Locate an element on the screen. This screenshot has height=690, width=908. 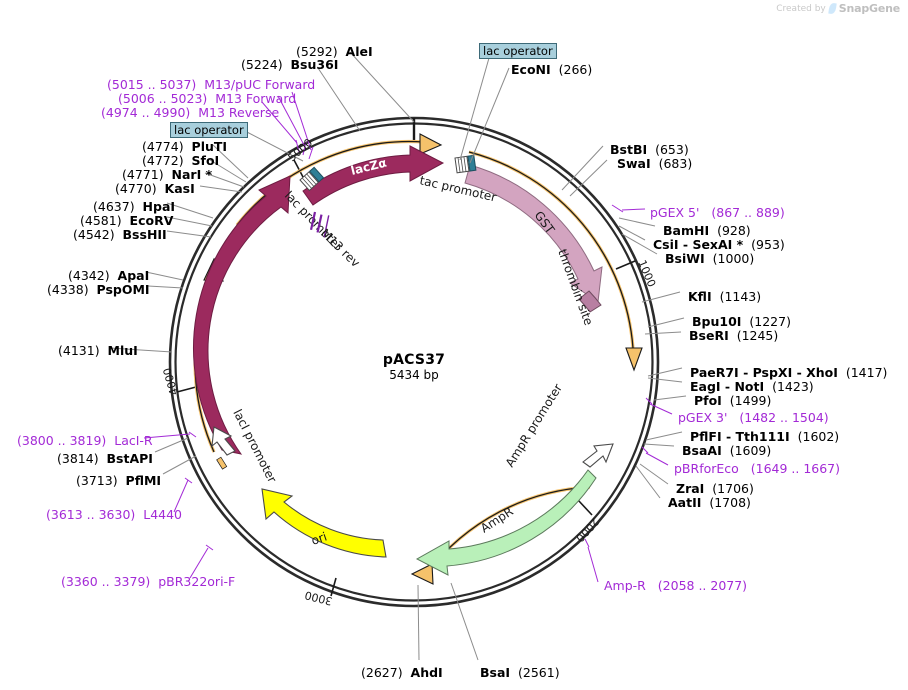
primer-range: (1482 .. 1504) is located at coordinates (784, 417).